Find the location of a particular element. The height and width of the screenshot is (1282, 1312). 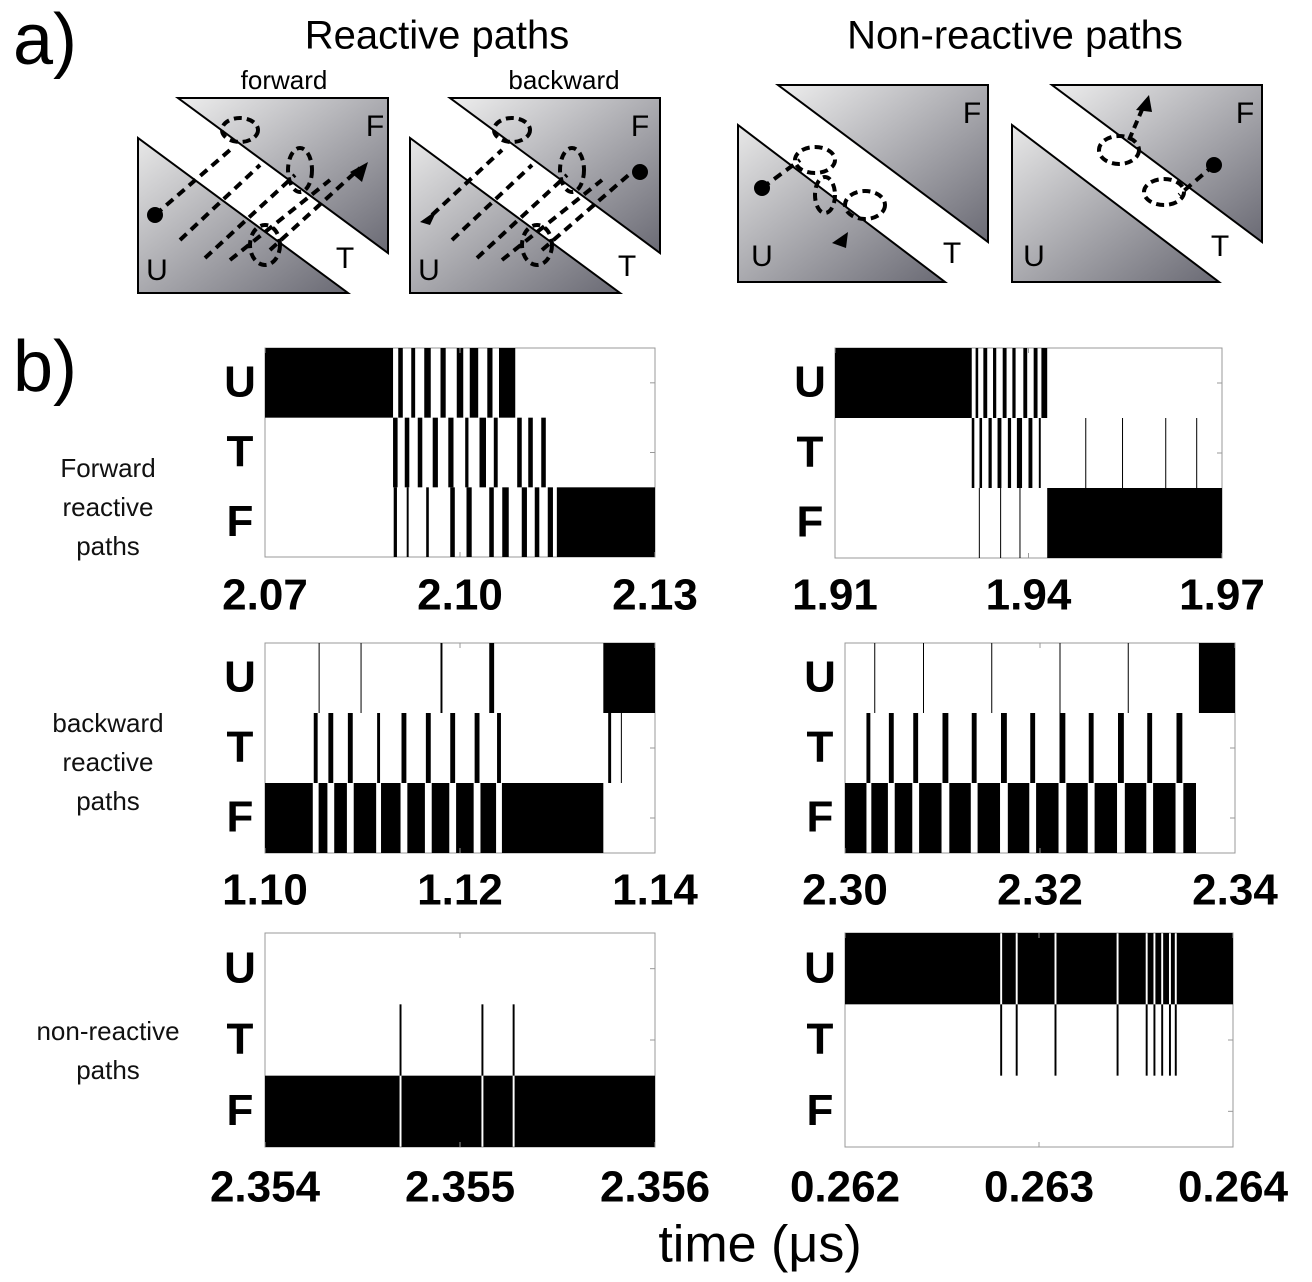

x-tick-label: 0.262 is located at coordinates (845, 1187).